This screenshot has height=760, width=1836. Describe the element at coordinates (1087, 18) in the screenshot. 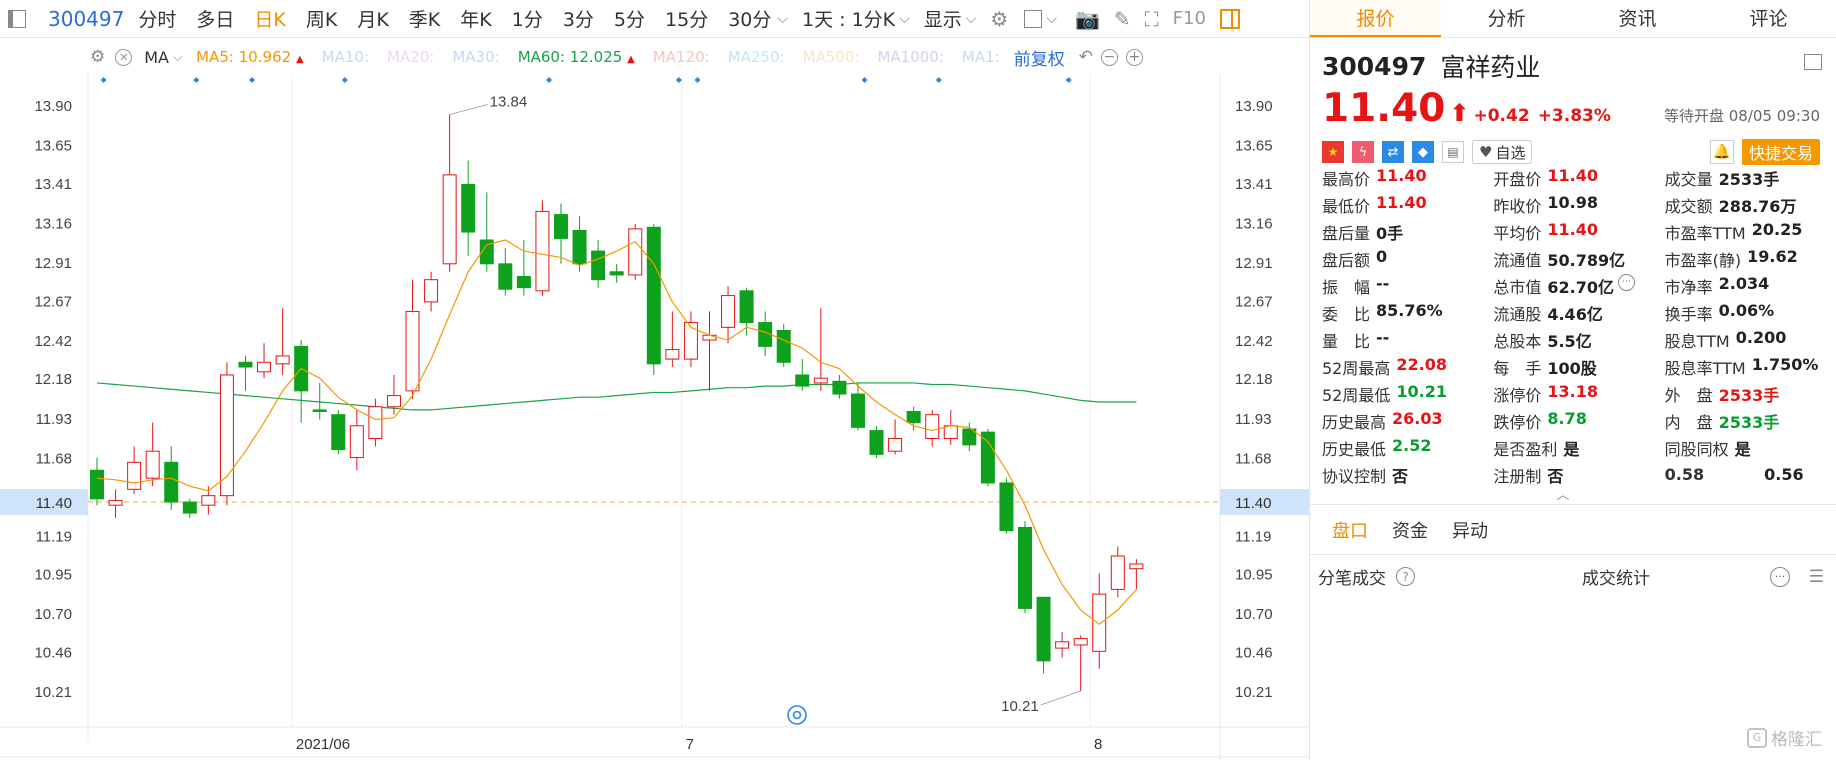

I see `camera-icon: 📷` at that location.